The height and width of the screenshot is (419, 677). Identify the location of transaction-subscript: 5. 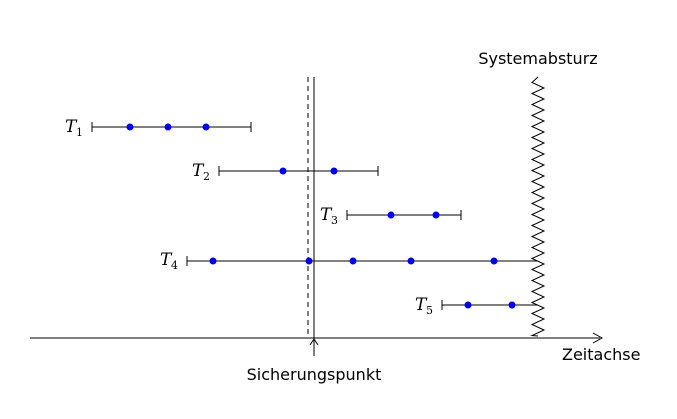
(429, 310).